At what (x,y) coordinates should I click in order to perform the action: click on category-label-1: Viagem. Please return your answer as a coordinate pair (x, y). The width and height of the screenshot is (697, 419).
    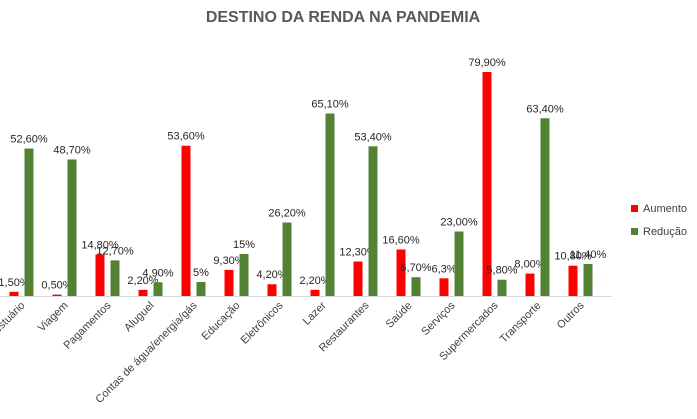
    Looking at the image, I should click on (53, 317).